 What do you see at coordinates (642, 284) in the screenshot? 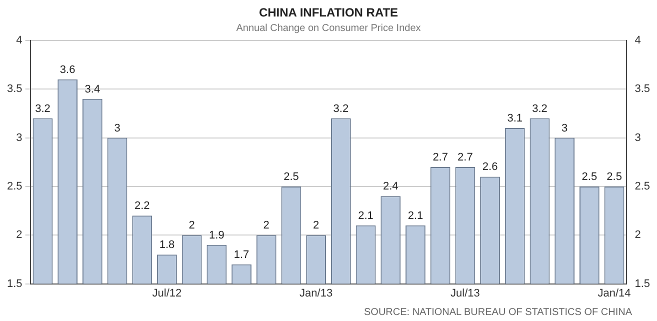
I see `y2-tick-label: 1.5` at bounding box center [642, 284].